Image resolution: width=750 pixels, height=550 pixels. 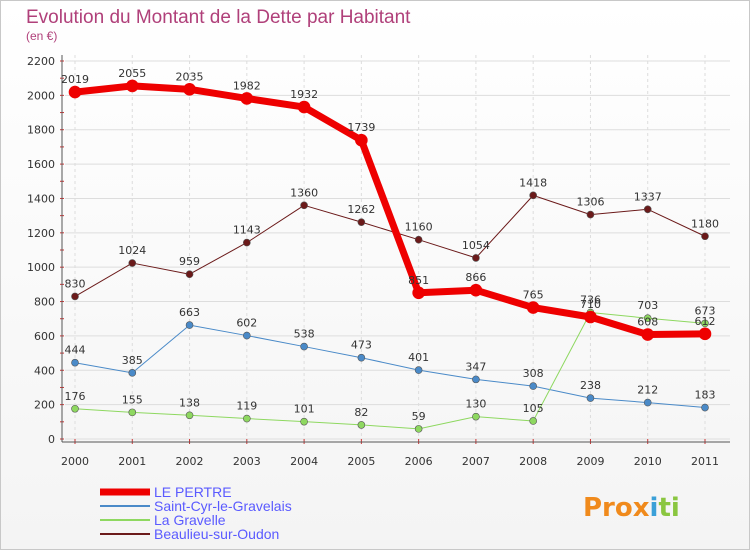 What do you see at coordinates (132, 461) in the screenshot?
I see `x-tick-label-2001: 2001` at bounding box center [132, 461].